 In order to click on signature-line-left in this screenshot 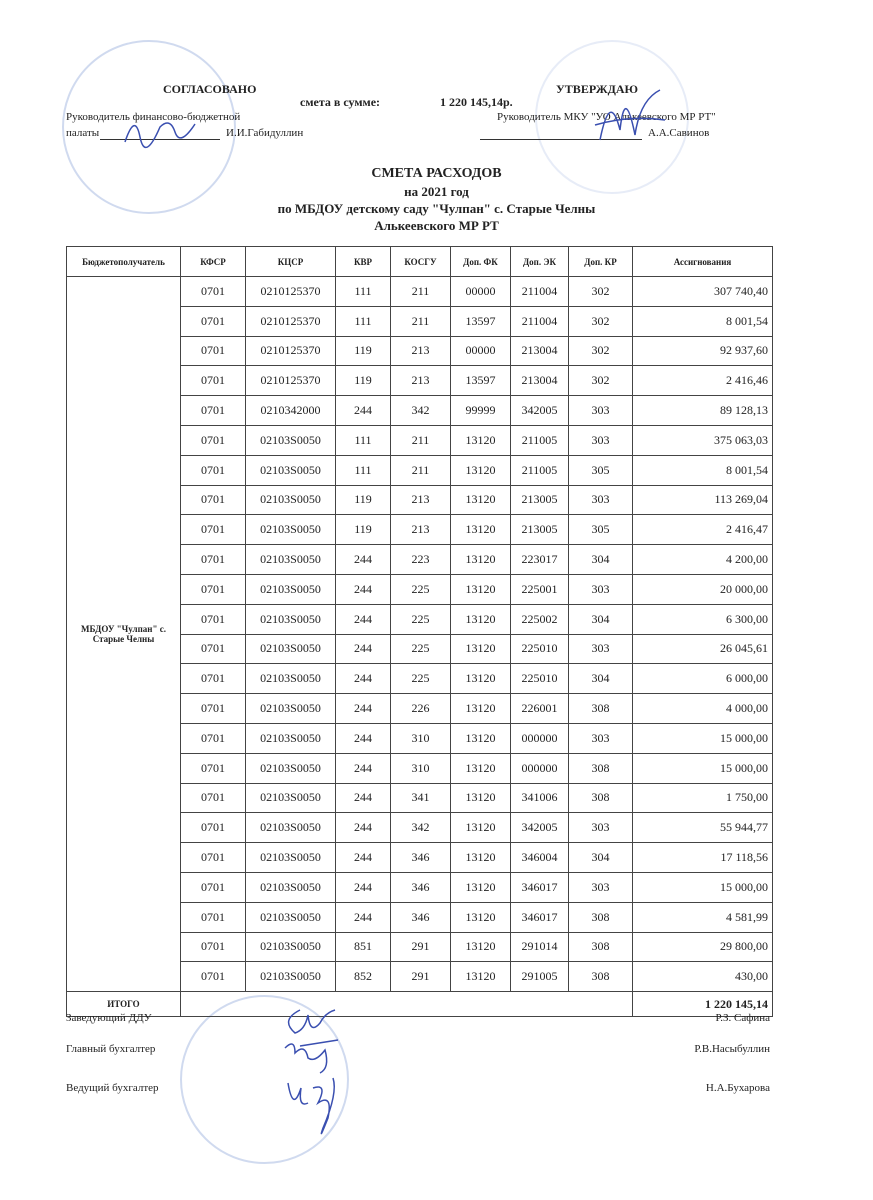, I will do `click(160, 139)`.